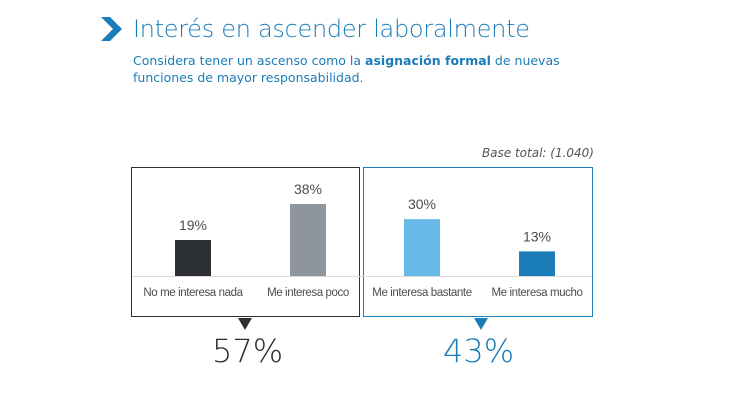 The height and width of the screenshot is (412, 754). Describe the element at coordinates (479, 351) in the screenshot. I see `group-total-interested: 43%` at that location.